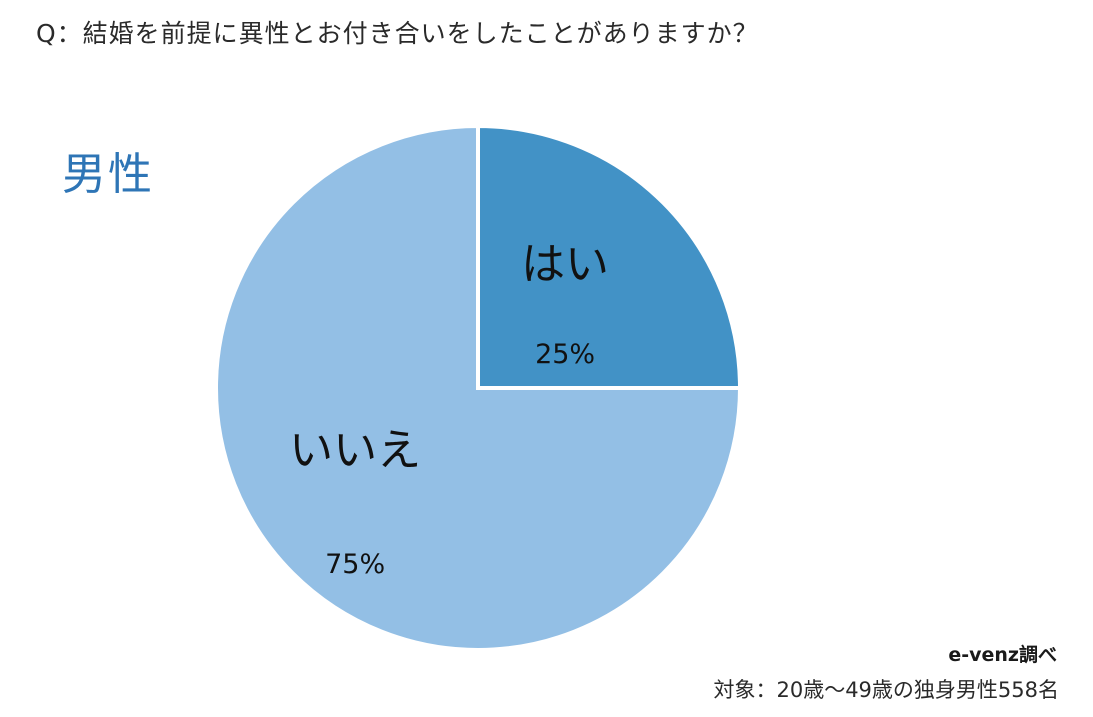  Describe the element at coordinates (108, 174) in the screenshot. I see `gender-label: 男性` at that location.